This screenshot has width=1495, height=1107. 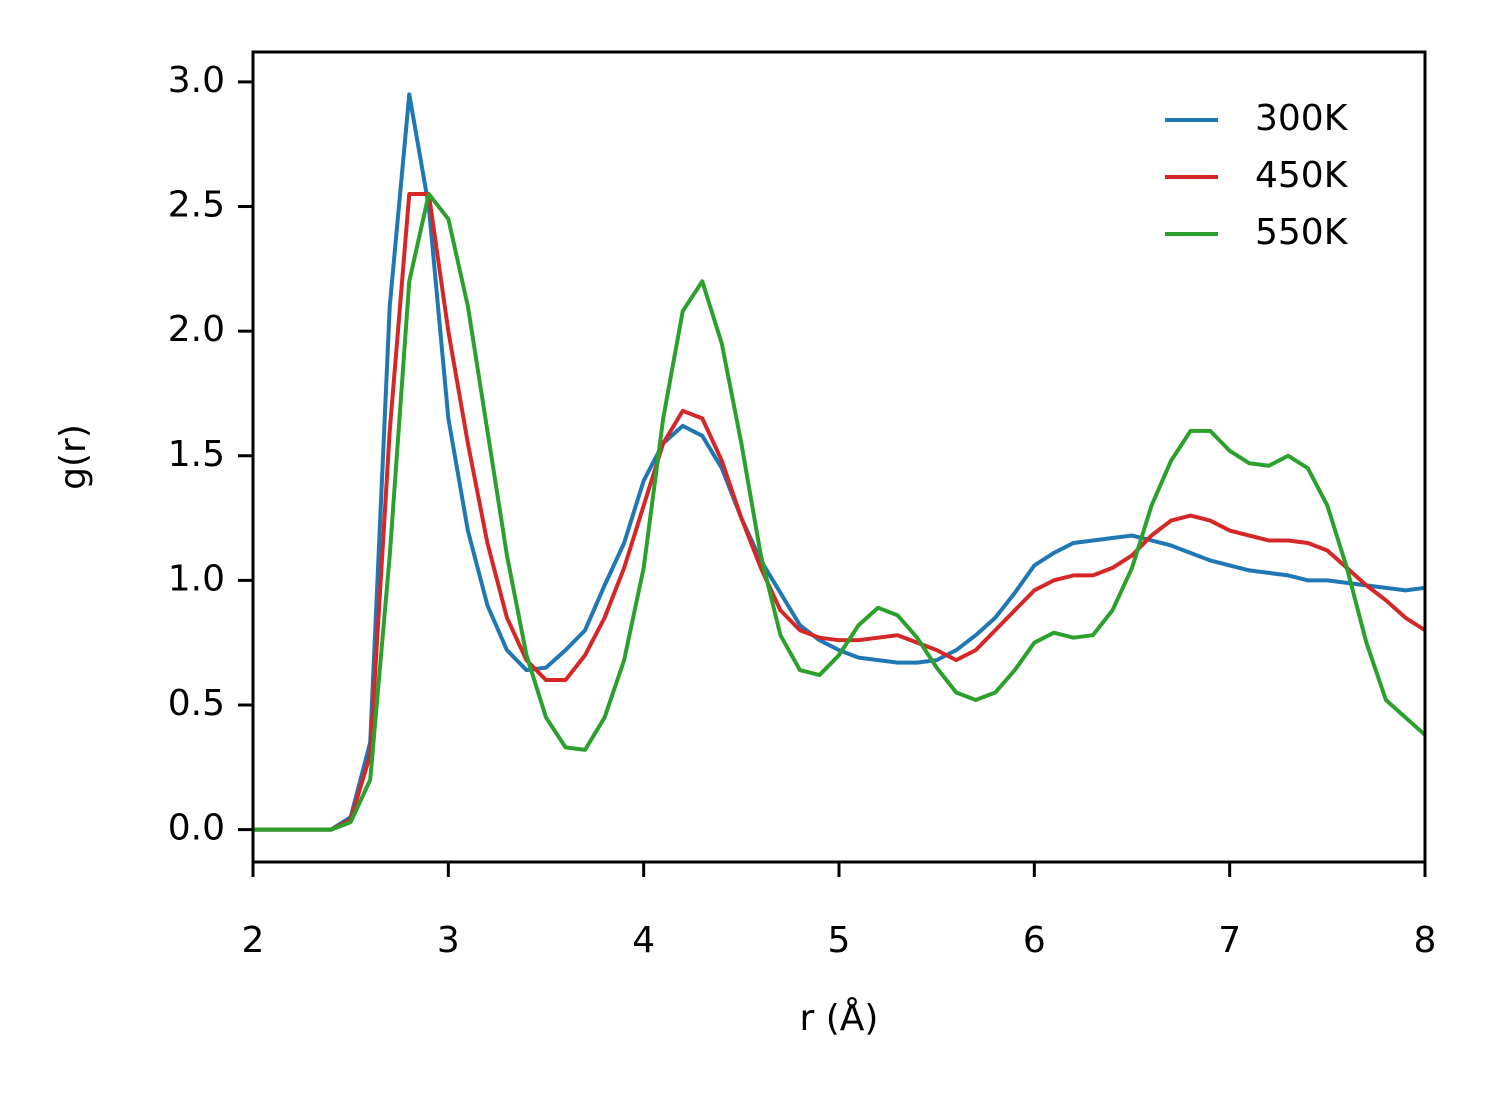 What do you see at coordinates (1302, 232) in the screenshot?
I see `legend-label: 550K` at bounding box center [1302, 232].